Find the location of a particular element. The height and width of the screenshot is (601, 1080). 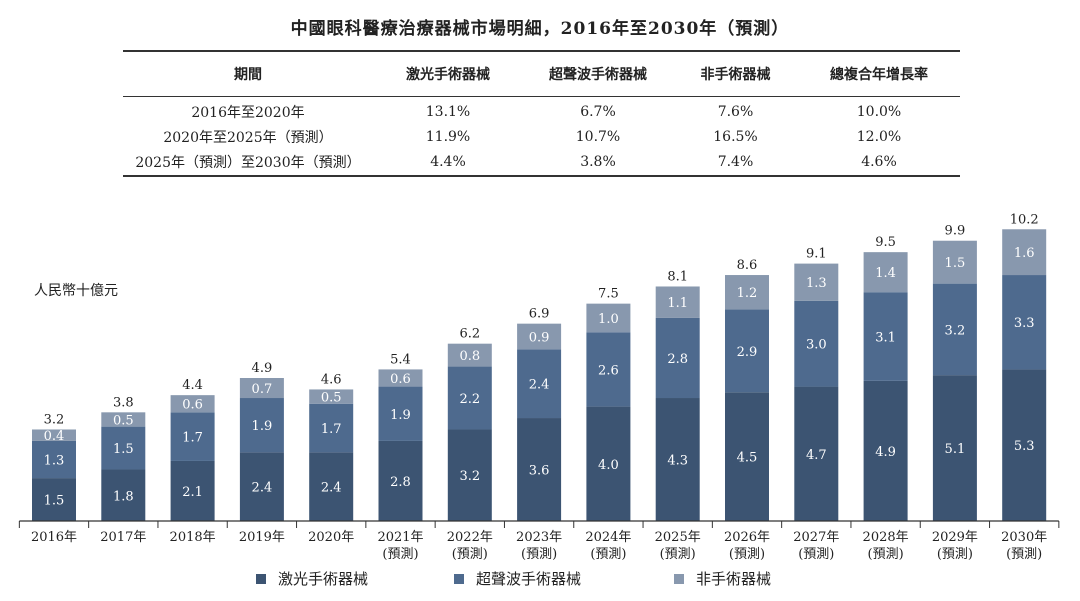

data-label-nonsurgical: 0.5 is located at coordinates (331, 398).